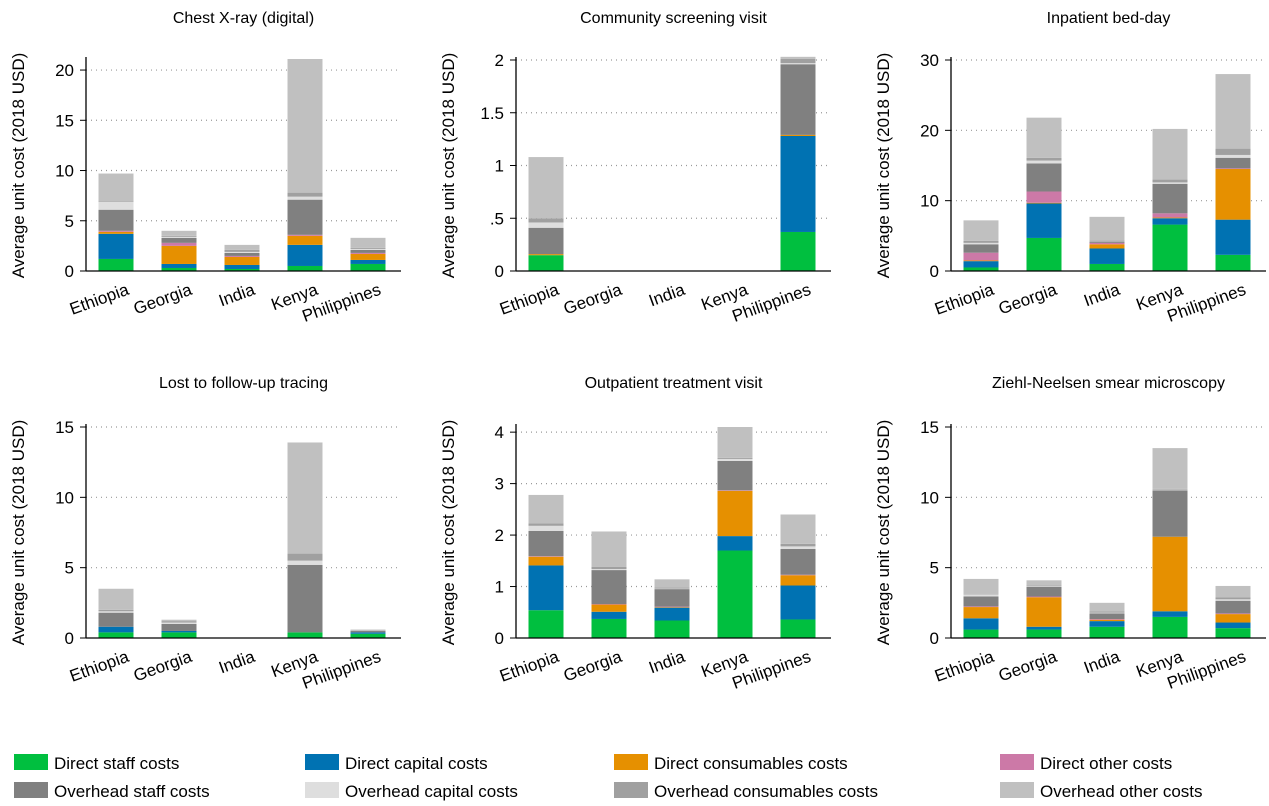 This screenshot has width=1269, height=806. What do you see at coordinates (499, 535) in the screenshot?
I see `y-tick-label: 2` at bounding box center [499, 535].